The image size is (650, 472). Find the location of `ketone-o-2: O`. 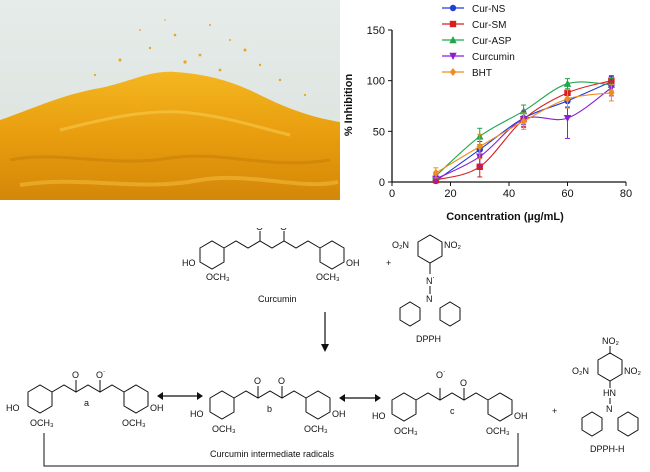

ketone-o-2: O is located at coordinates (283, 230).